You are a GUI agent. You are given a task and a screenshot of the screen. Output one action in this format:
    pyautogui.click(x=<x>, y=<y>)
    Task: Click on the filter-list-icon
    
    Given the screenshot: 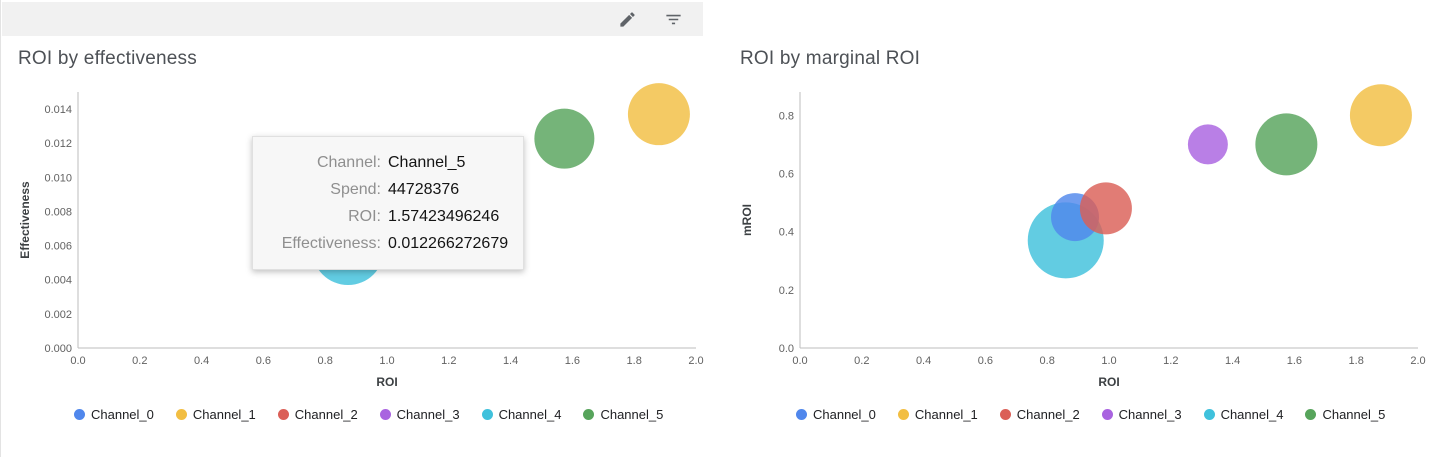 What is the action you would take?
    pyautogui.click(x=673, y=19)
    